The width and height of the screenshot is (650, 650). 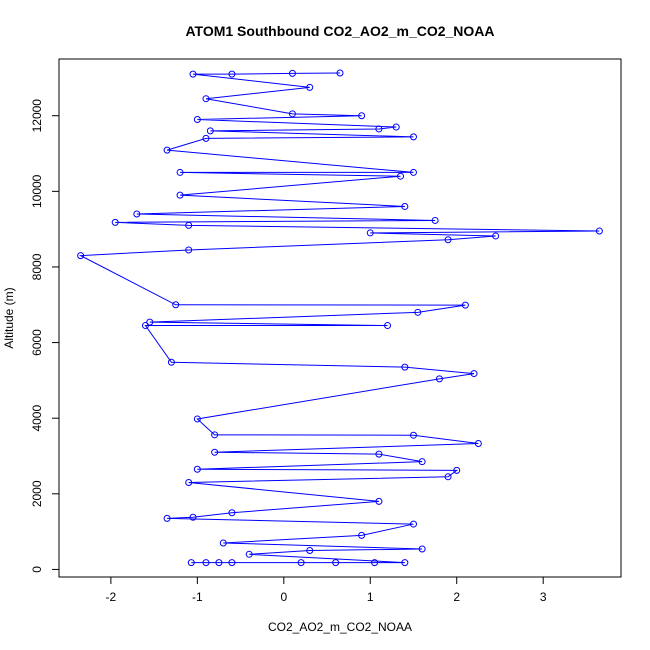 I want to click on y-tick-label: 12000, so click(x=37, y=116).